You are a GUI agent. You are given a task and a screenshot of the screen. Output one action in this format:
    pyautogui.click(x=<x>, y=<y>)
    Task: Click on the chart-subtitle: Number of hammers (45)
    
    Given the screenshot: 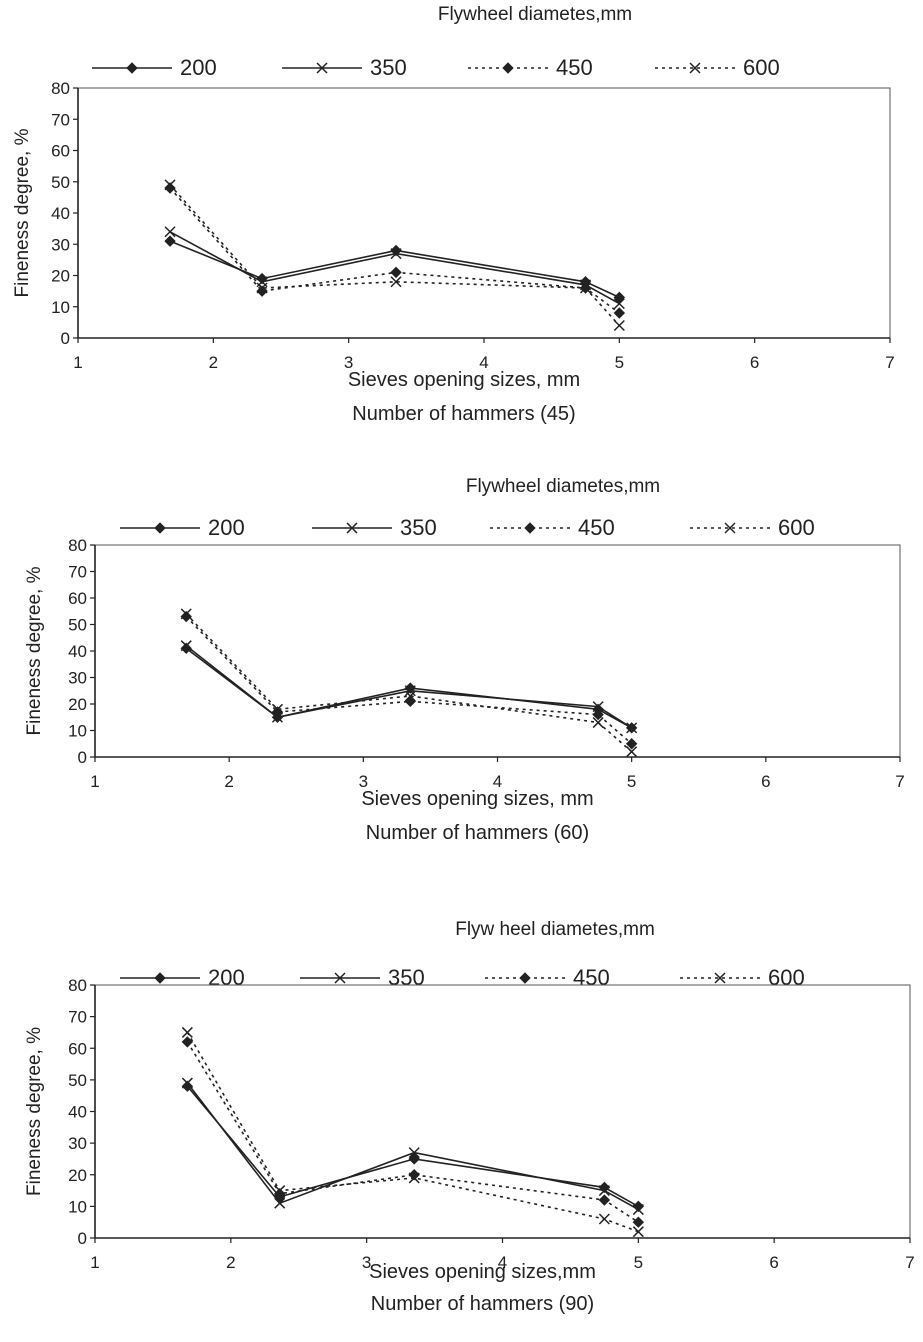 What is the action you would take?
    pyautogui.click(x=463, y=414)
    